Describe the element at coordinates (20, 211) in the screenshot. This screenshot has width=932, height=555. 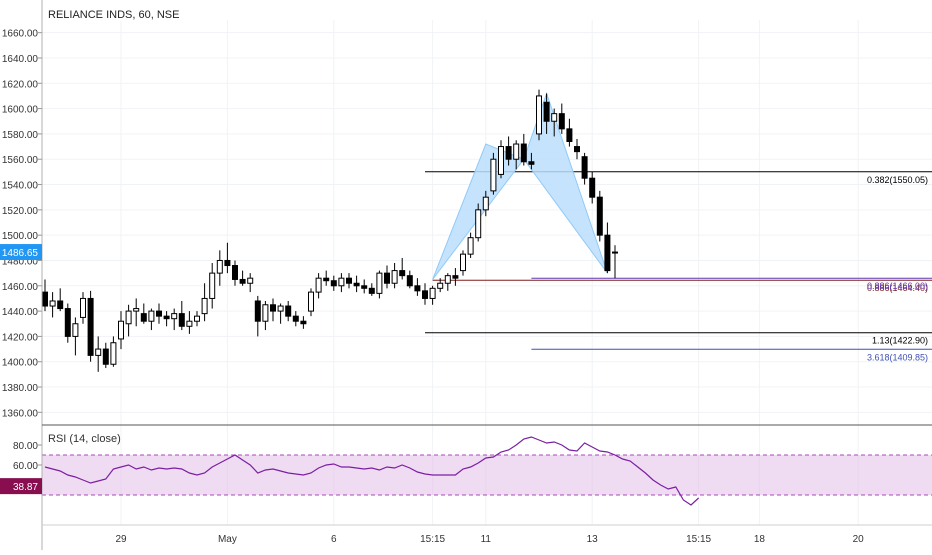
I see `price-tick-label: 1520.00` at that location.